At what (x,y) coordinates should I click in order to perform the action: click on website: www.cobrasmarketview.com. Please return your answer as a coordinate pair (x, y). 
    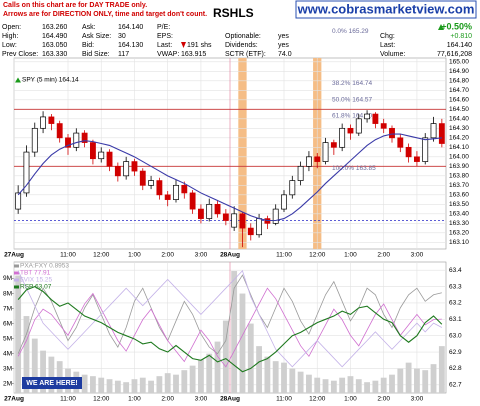
    Looking at the image, I should click on (386, 8).